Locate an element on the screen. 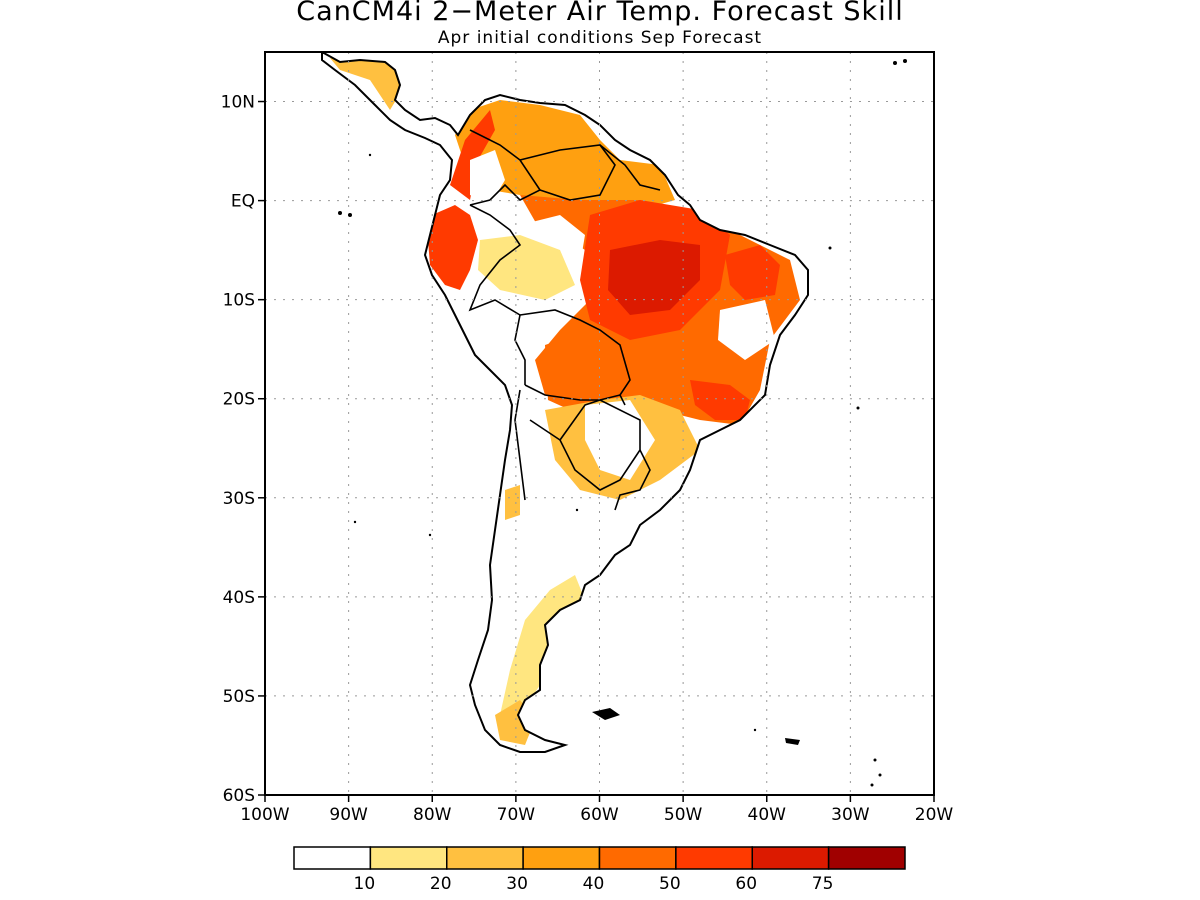  colorbar-label: 60 is located at coordinates (746, 884).